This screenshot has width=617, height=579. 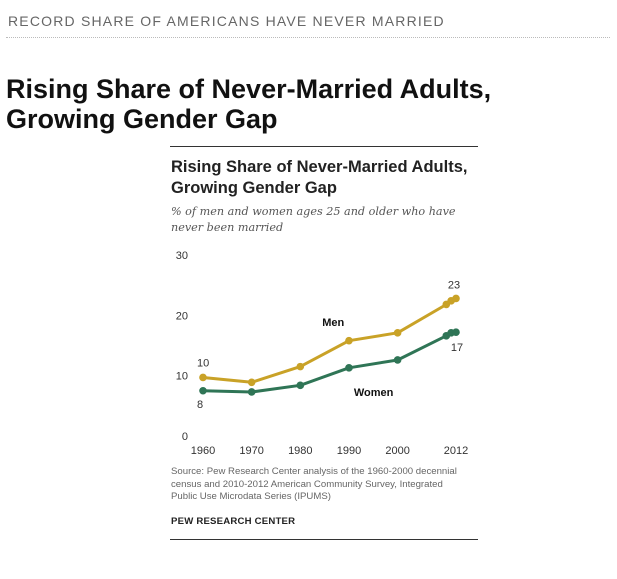 What do you see at coordinates (203, 363) in the screenshot?
I see `data-label-men-start: 10` at bounding box center [203, 363].